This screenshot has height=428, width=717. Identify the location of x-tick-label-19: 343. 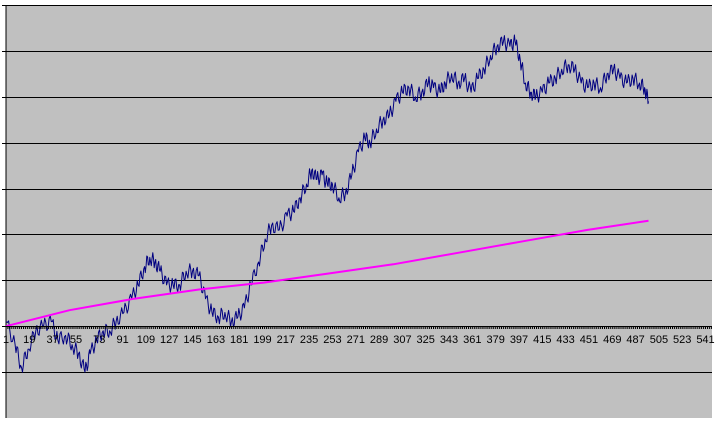
(449, 340).